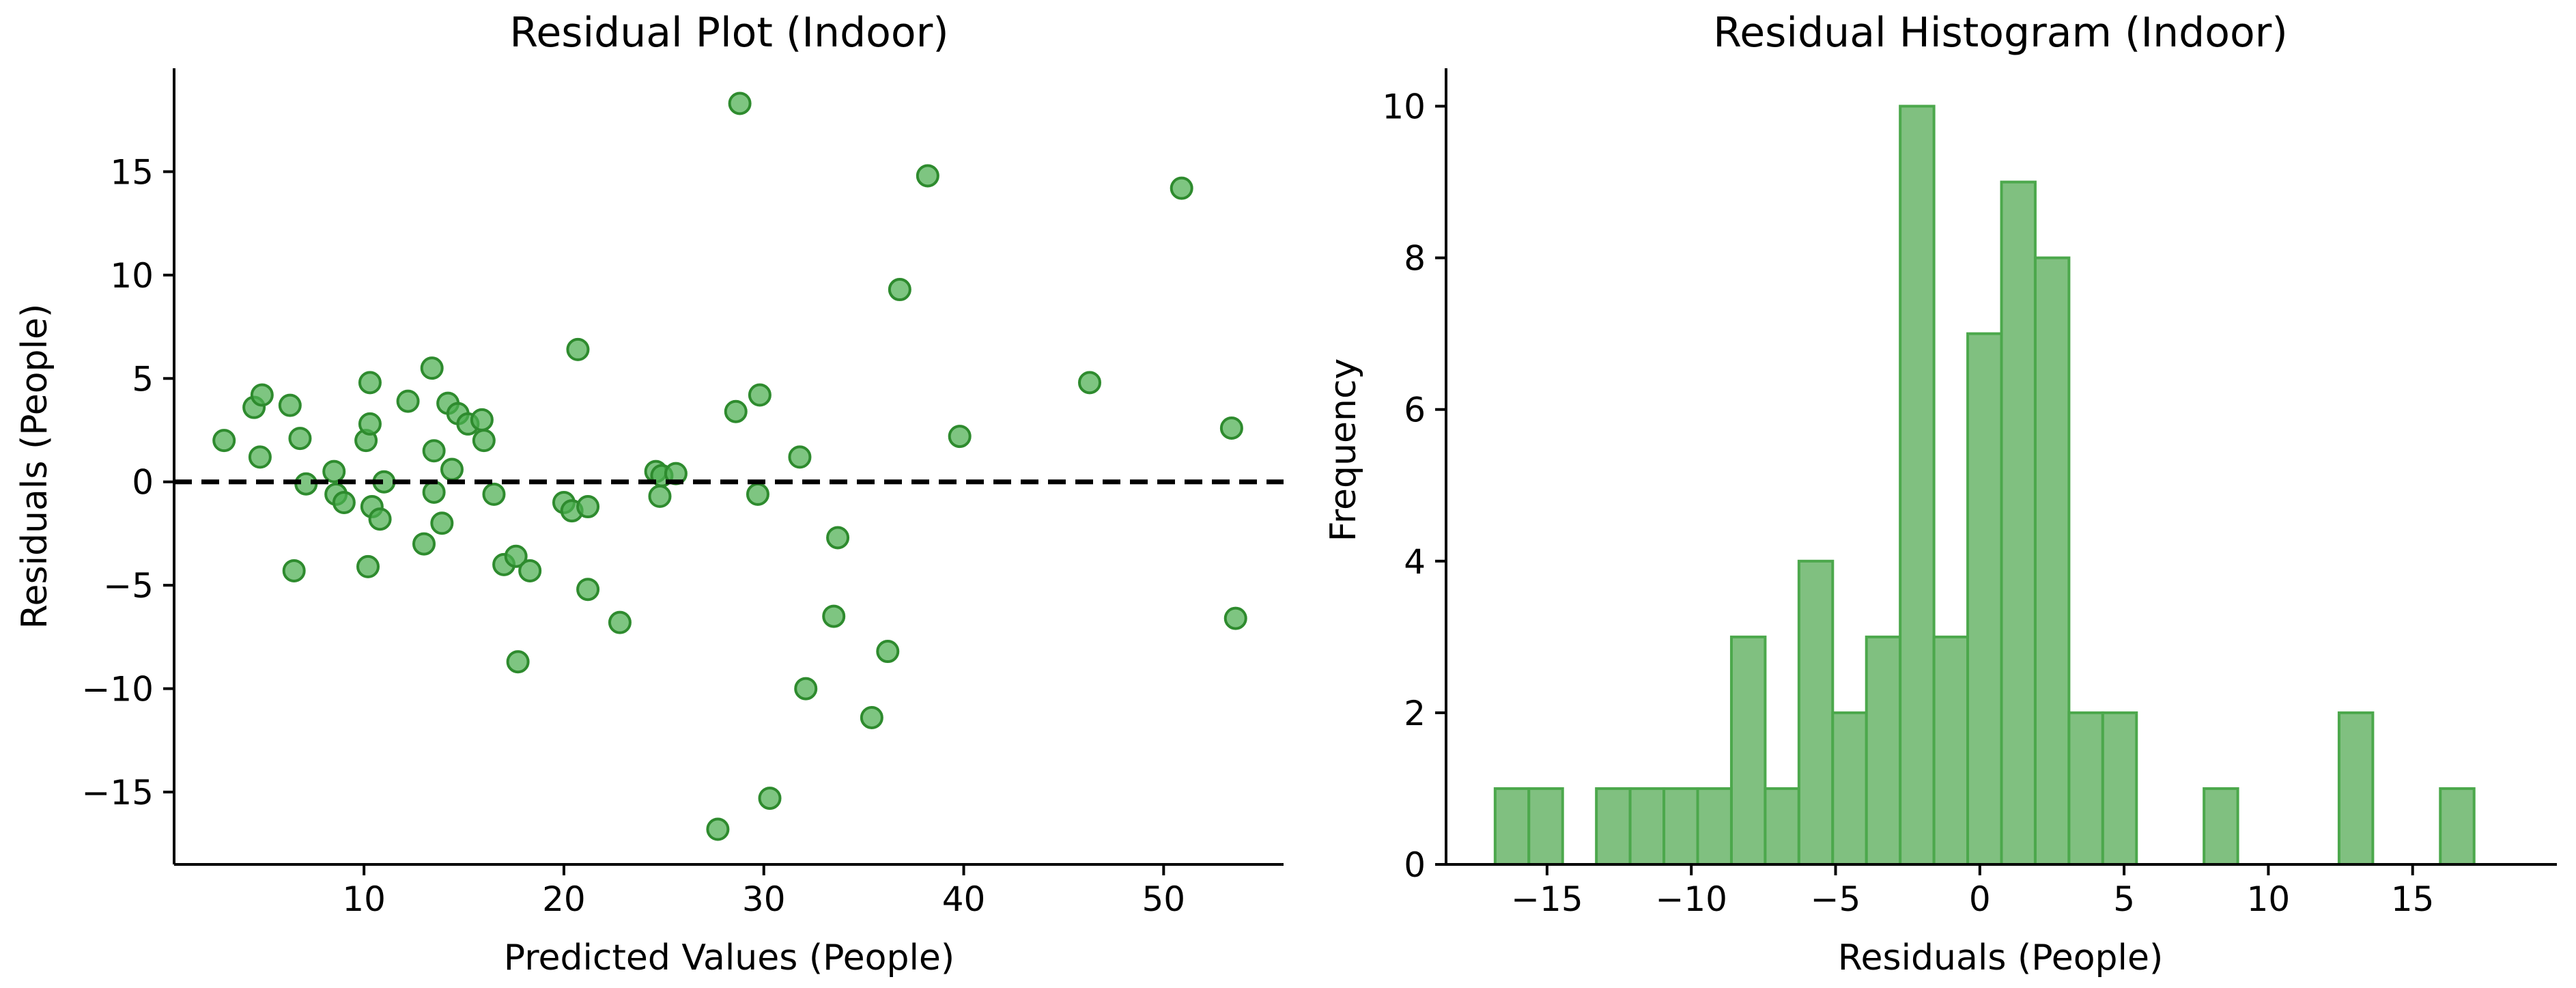 The width and height of the screenshot is (2576, 988). I want to click on histogram-y-tick-label: 6, so click(1415, 410).